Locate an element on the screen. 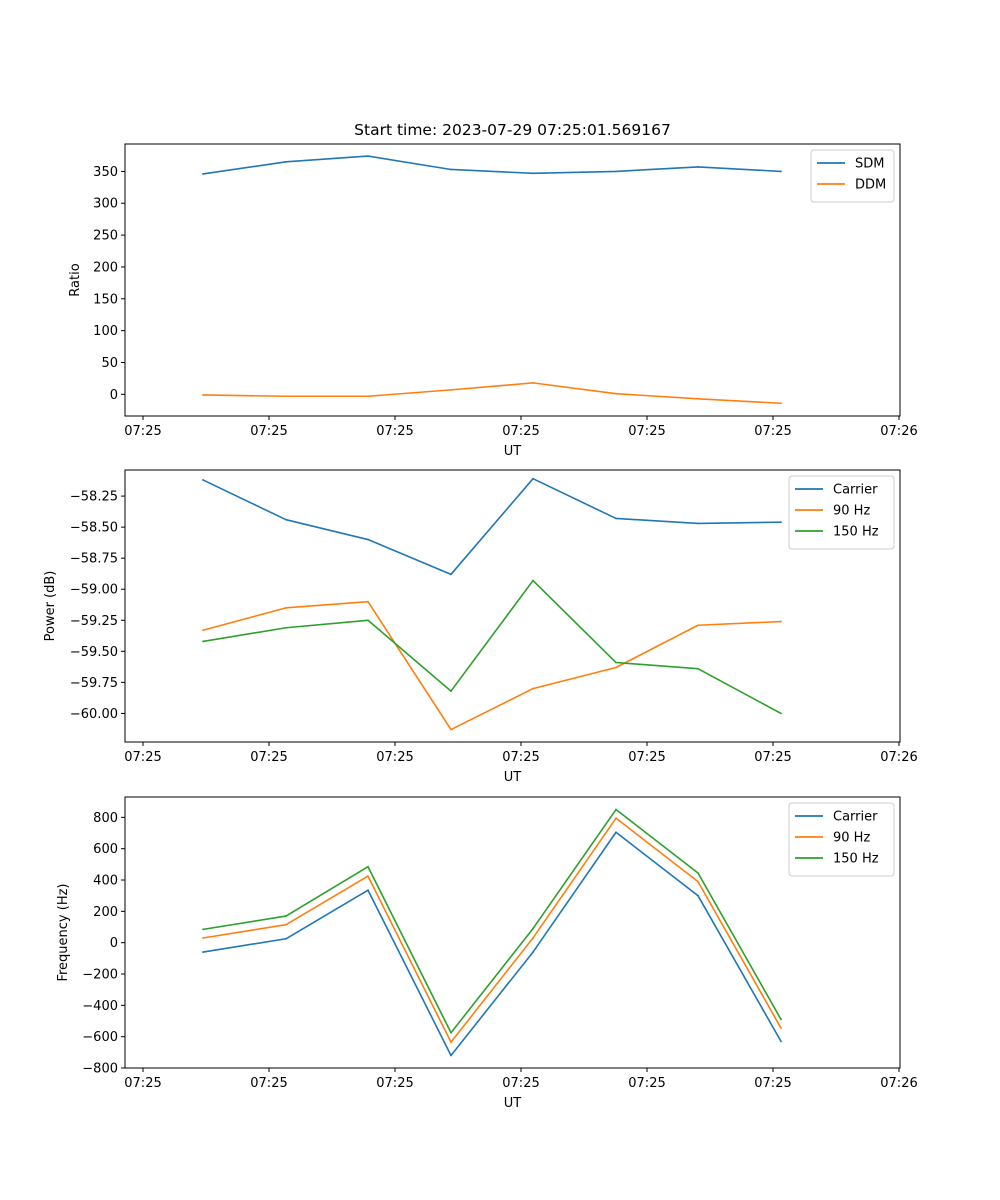 This screenshot has width=1000, height=1200. y-tick-label: 250 is located at coordinates (105, 236).